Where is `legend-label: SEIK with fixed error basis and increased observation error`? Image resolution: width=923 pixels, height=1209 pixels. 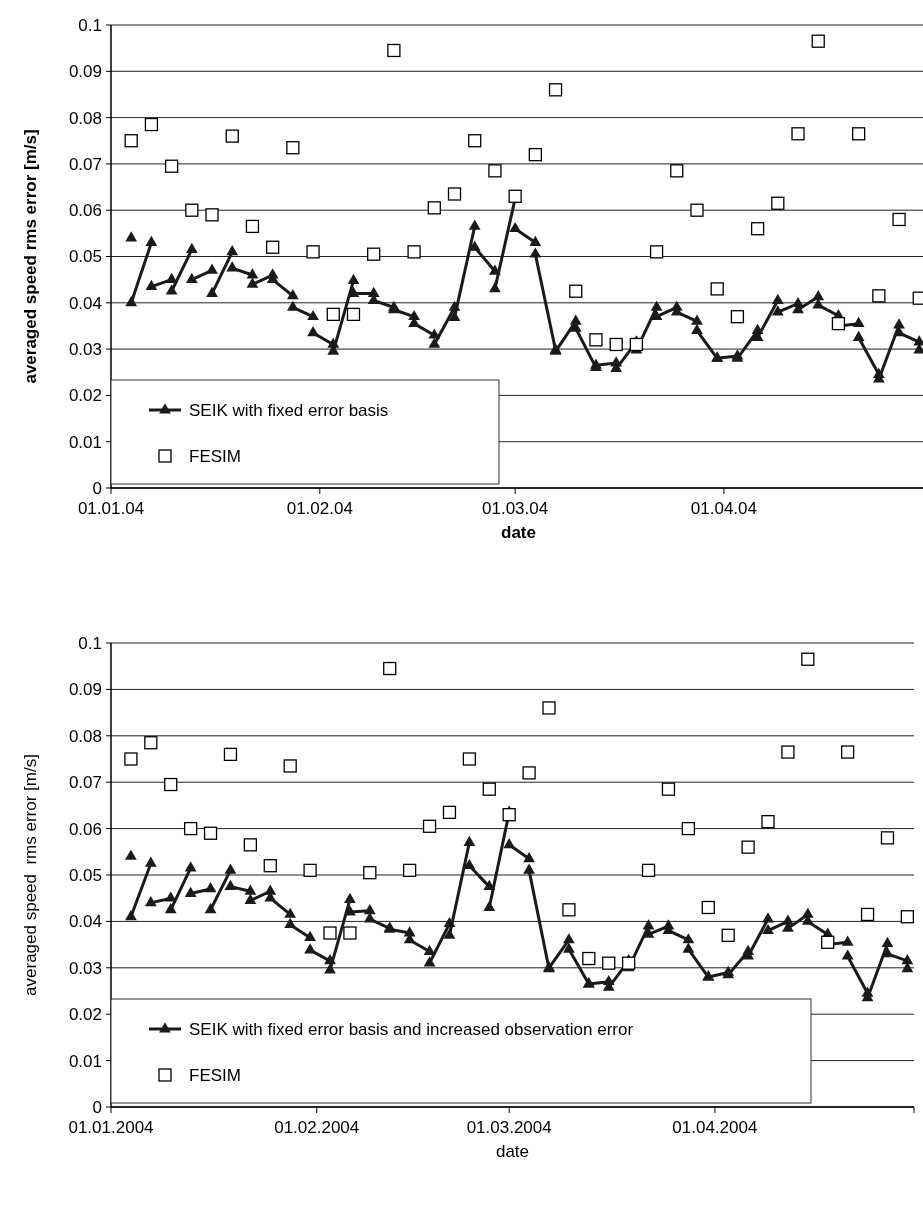
legend-label: SEIK with fixed error basis and increased observation error is located at coordinates (411, 1029).